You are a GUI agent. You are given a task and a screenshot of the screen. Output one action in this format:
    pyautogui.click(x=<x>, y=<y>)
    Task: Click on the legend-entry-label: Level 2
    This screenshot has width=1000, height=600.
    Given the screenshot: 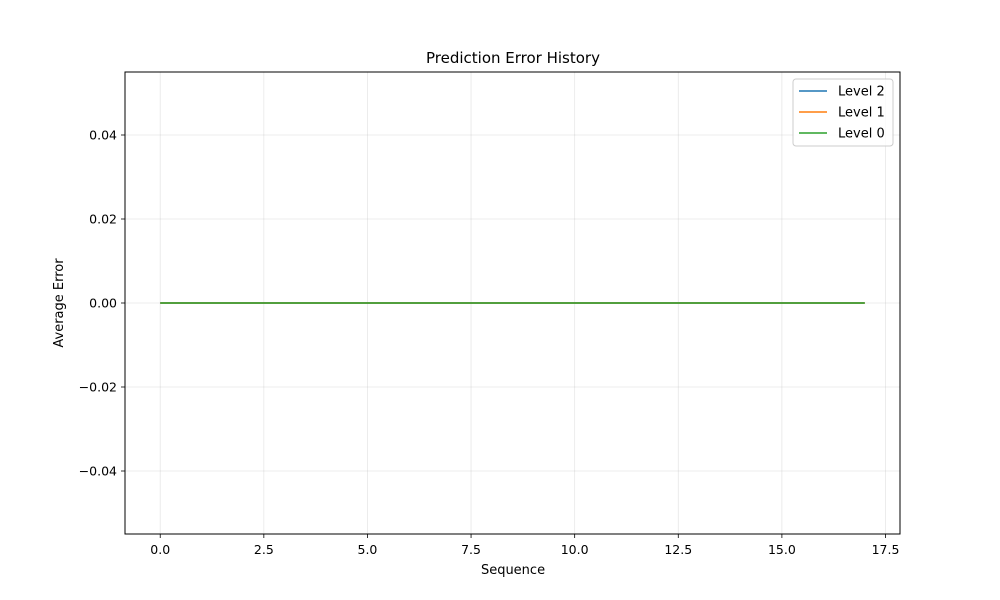 What is the action you would take?
    pyautogui.click(x=861, y=92)
    